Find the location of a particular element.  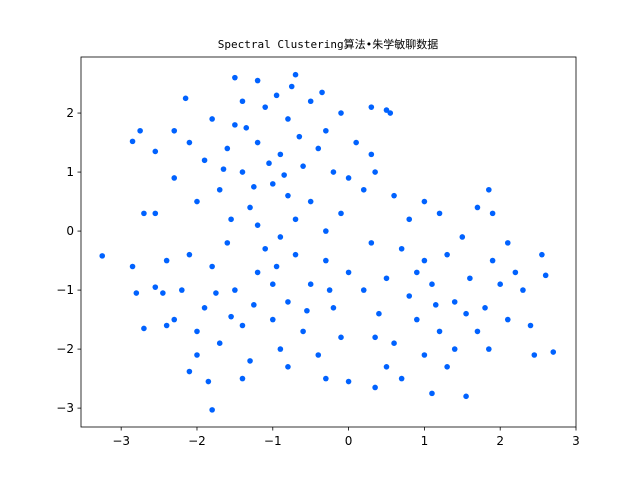

y-tick-label: 0 is located at coordinates (70, 231).